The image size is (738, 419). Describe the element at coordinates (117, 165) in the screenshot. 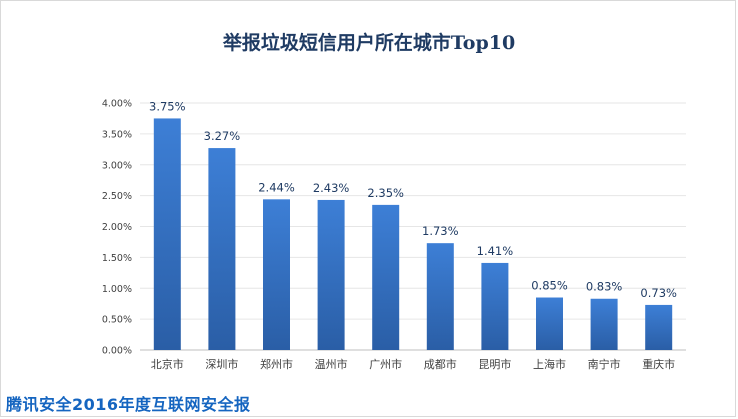

I see `y-tick-label: 3.00%` at that location.